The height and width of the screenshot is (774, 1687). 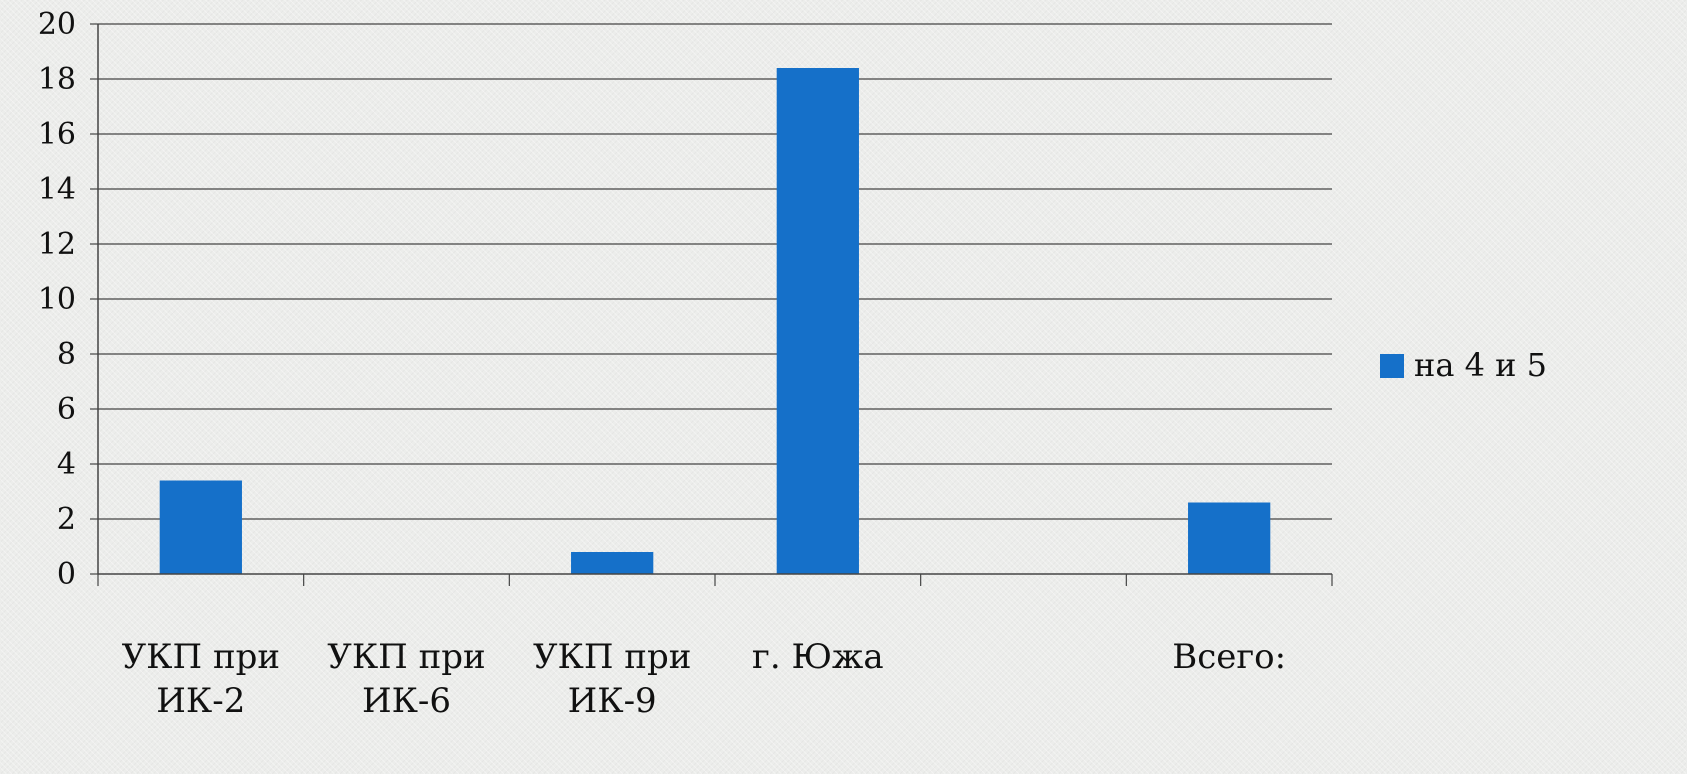 What do you see at coordinates (57, 299) in the screenshot?
I see `y-tick-label: 10` at bounding box center [57, 299].